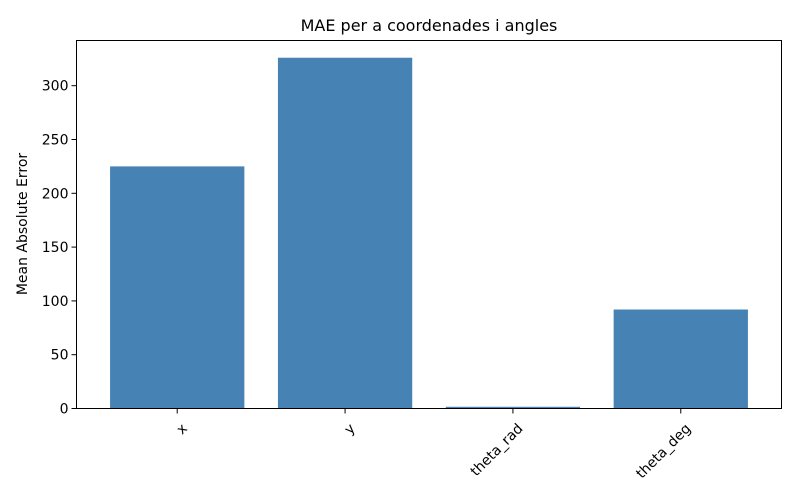 The width and height of the screenshot is (800, 504). I want to click on x-tick-label-x: x, so click(182, 429).